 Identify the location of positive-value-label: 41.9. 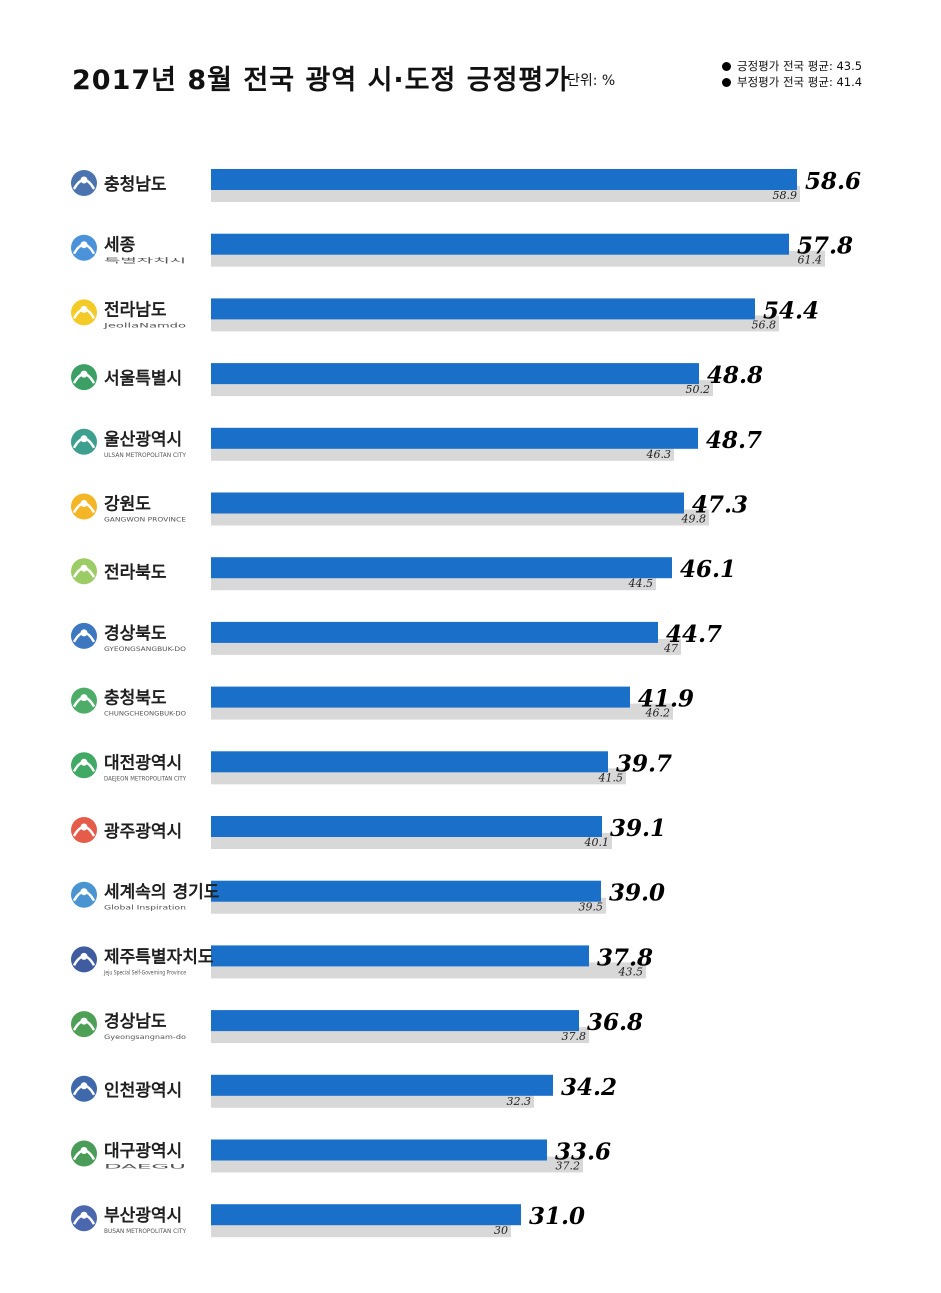
(666, 699).